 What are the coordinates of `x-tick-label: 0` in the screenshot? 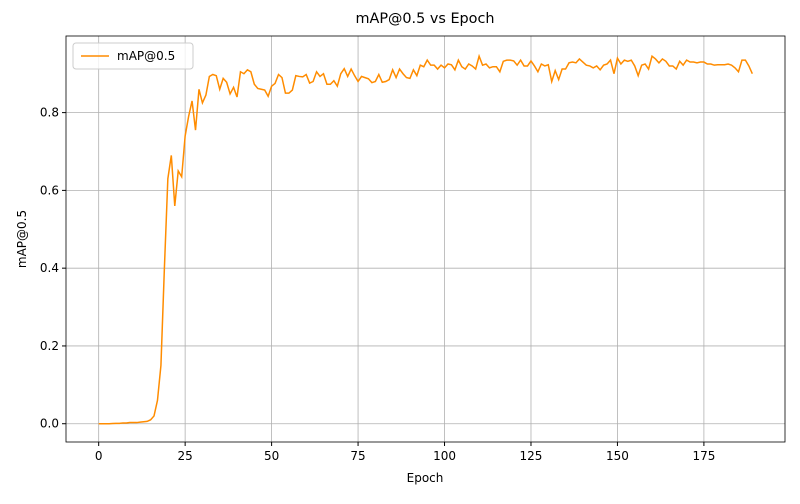 It's located at (99, 456).